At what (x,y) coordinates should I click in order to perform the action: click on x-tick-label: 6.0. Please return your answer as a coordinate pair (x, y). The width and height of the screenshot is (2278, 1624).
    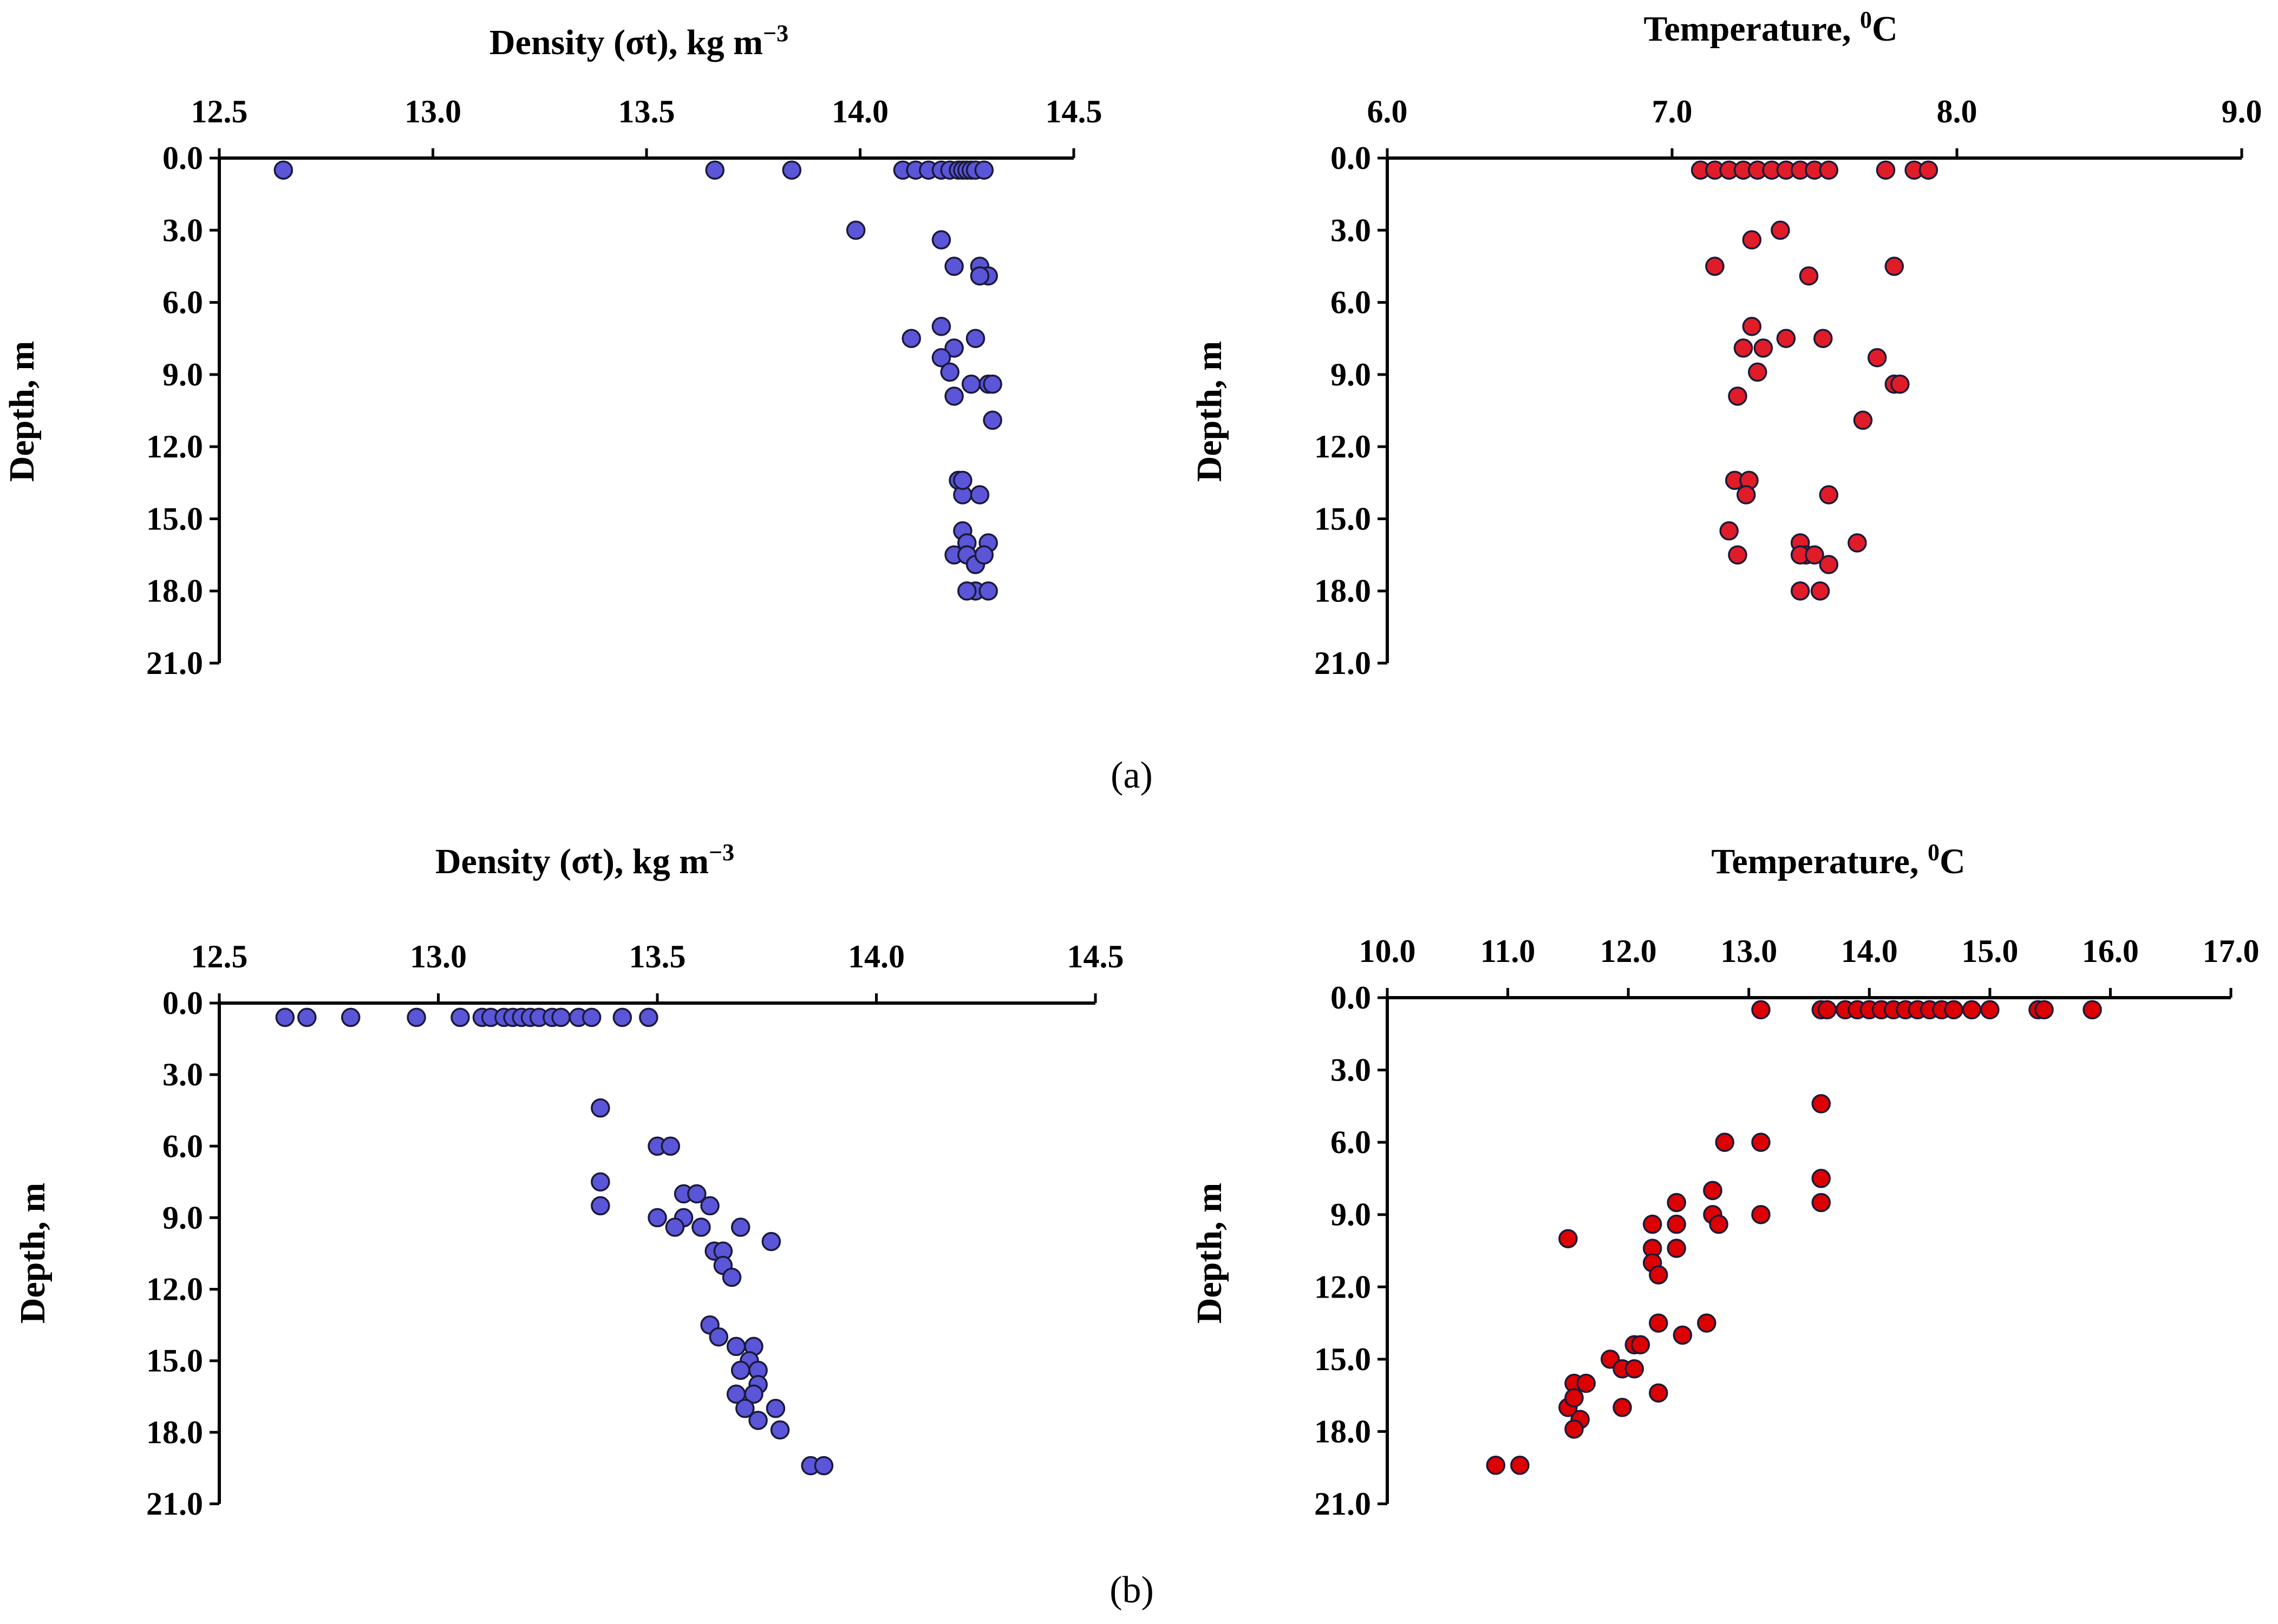
    Looking at the image, I should click on (1387, 111).